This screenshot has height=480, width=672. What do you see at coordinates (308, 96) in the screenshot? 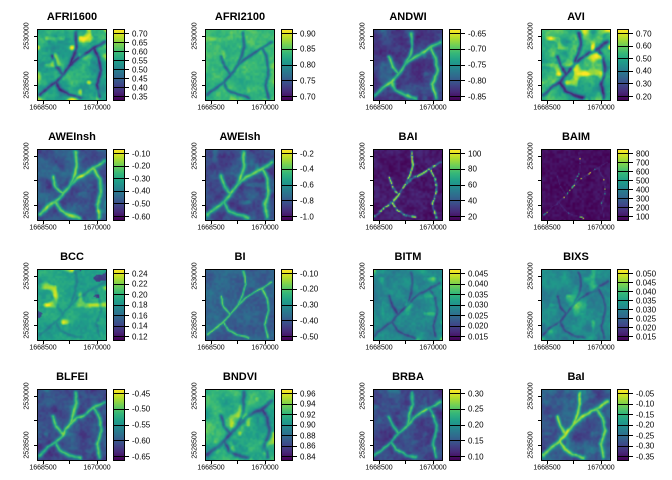
I see `legend-tick-label: 0.70` at bounding box center [308, 96].